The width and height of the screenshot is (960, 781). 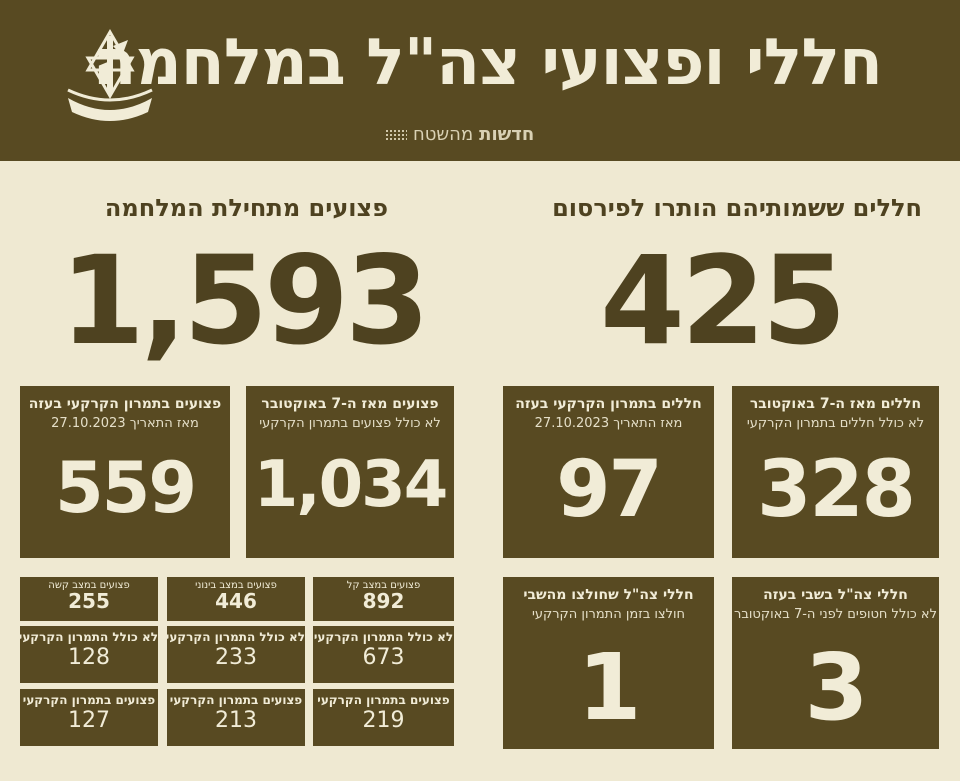 I want to click on wounded-severe-value: 255, so click(x=89, y=601).